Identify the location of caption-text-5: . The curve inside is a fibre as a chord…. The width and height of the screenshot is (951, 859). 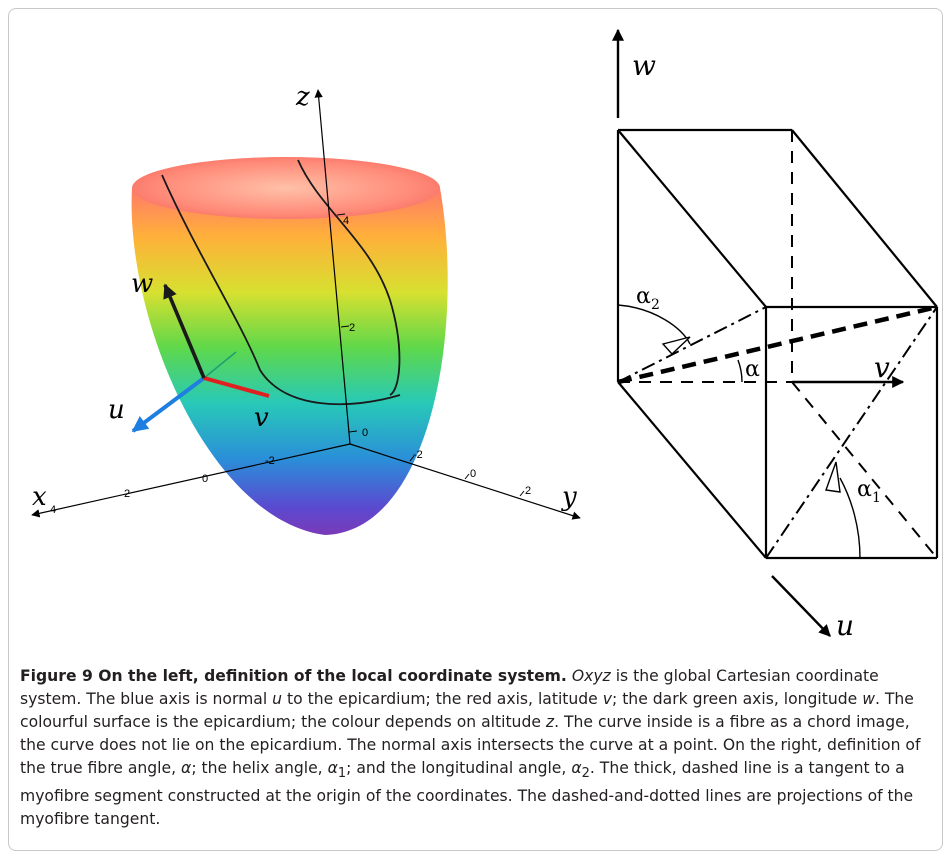
(470, 745).